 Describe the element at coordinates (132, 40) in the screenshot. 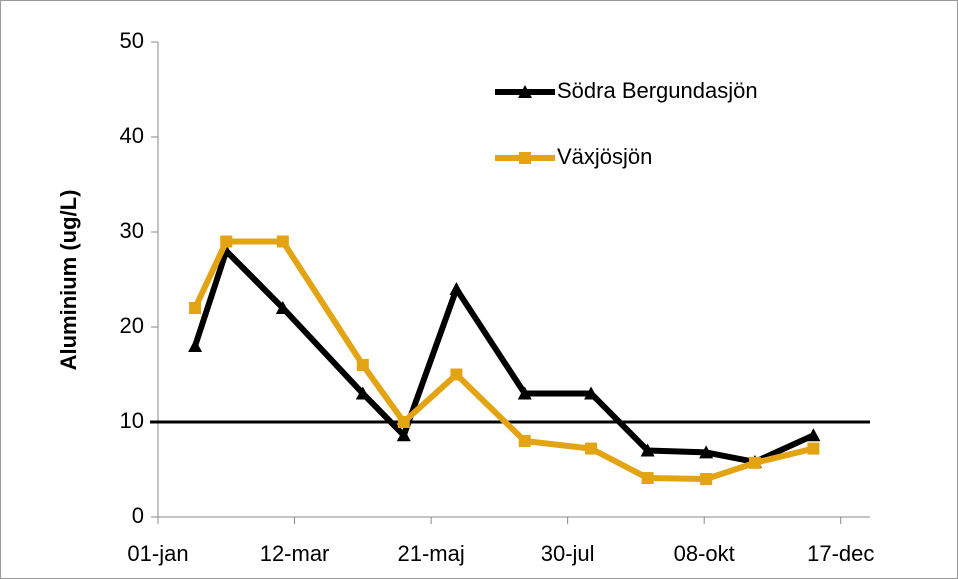

I see `y-tick-label: 50` at that location.